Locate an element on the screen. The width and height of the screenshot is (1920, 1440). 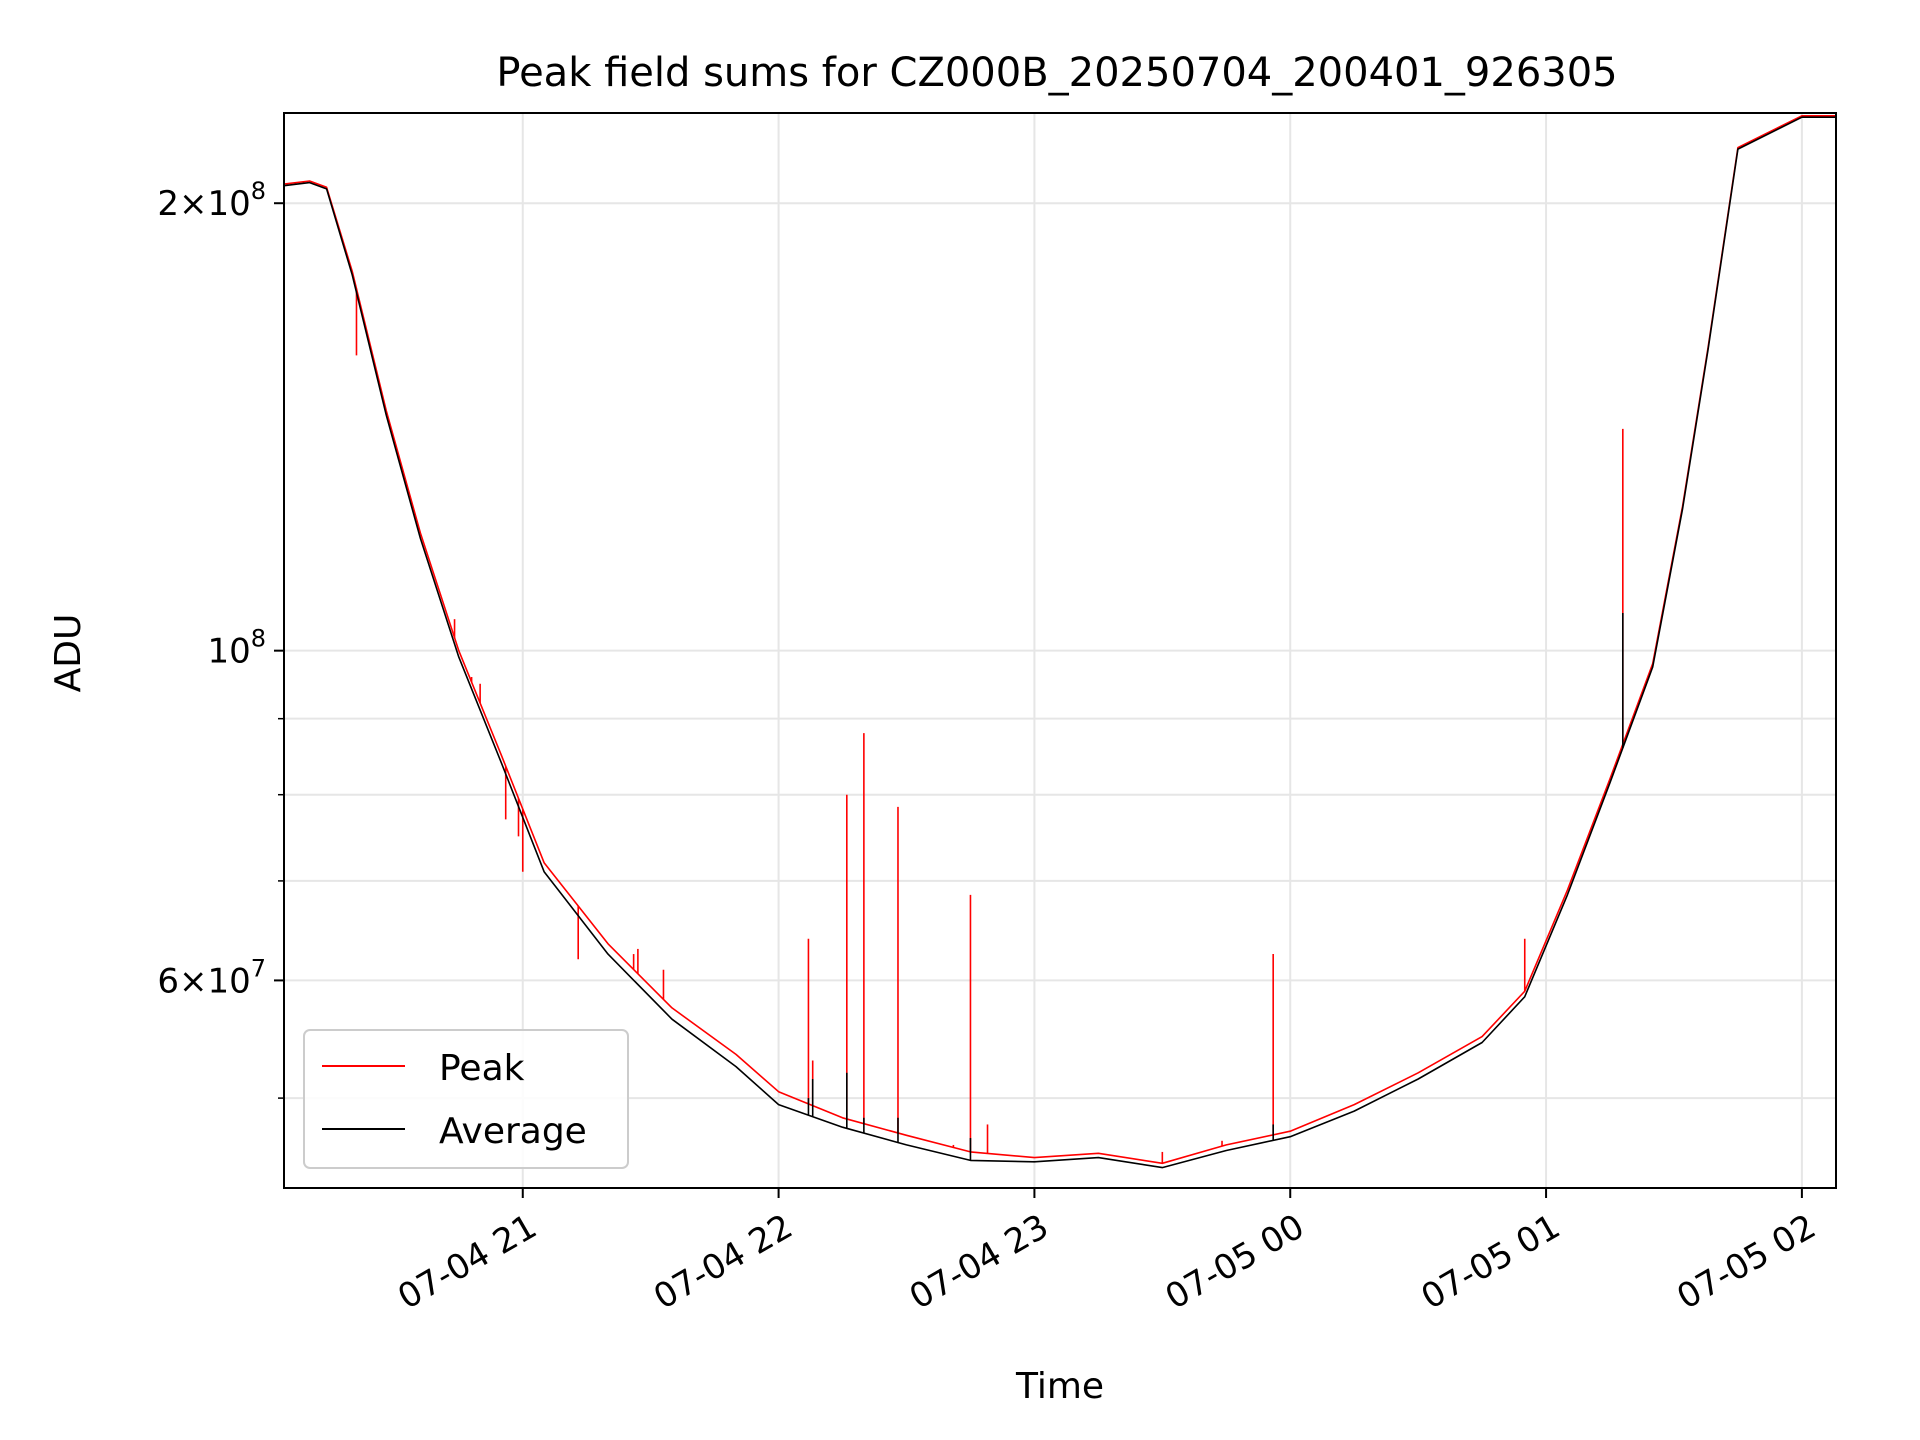
legend: Peak Average is located at coordinates (466, 1099).